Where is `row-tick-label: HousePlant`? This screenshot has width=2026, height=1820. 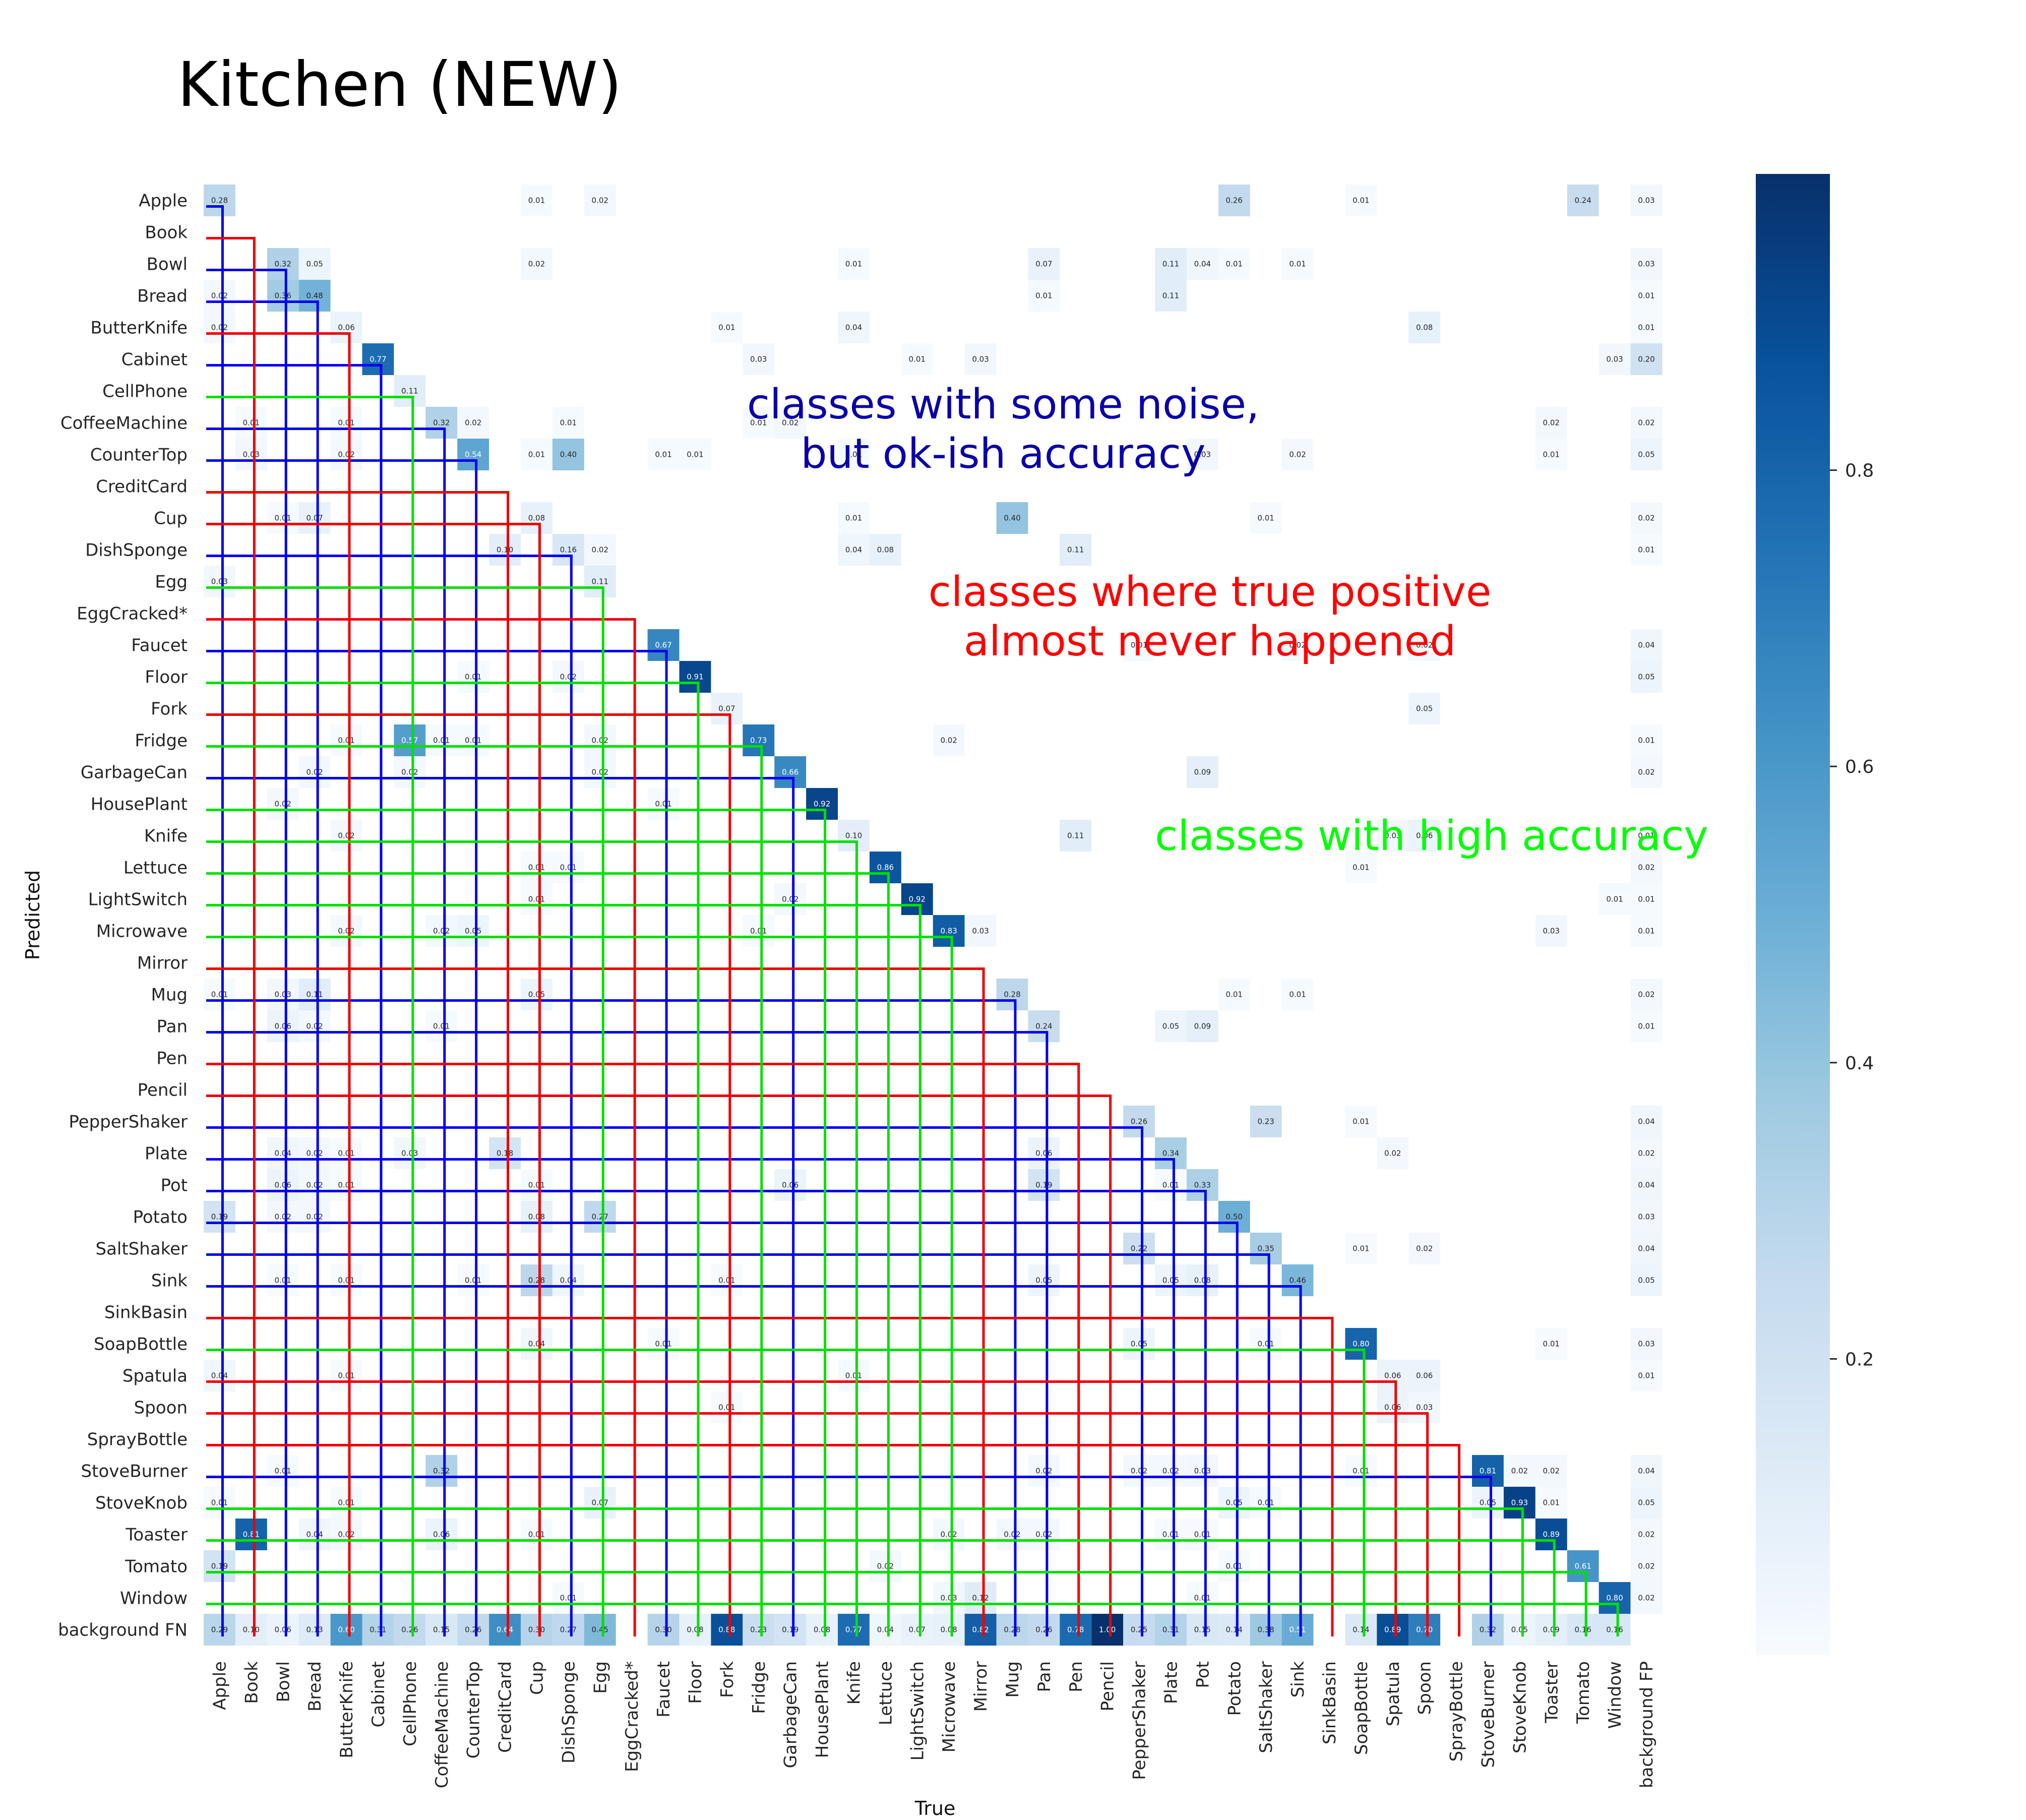 row-tick-label: HousePlant is located at coordinates (139, 805).